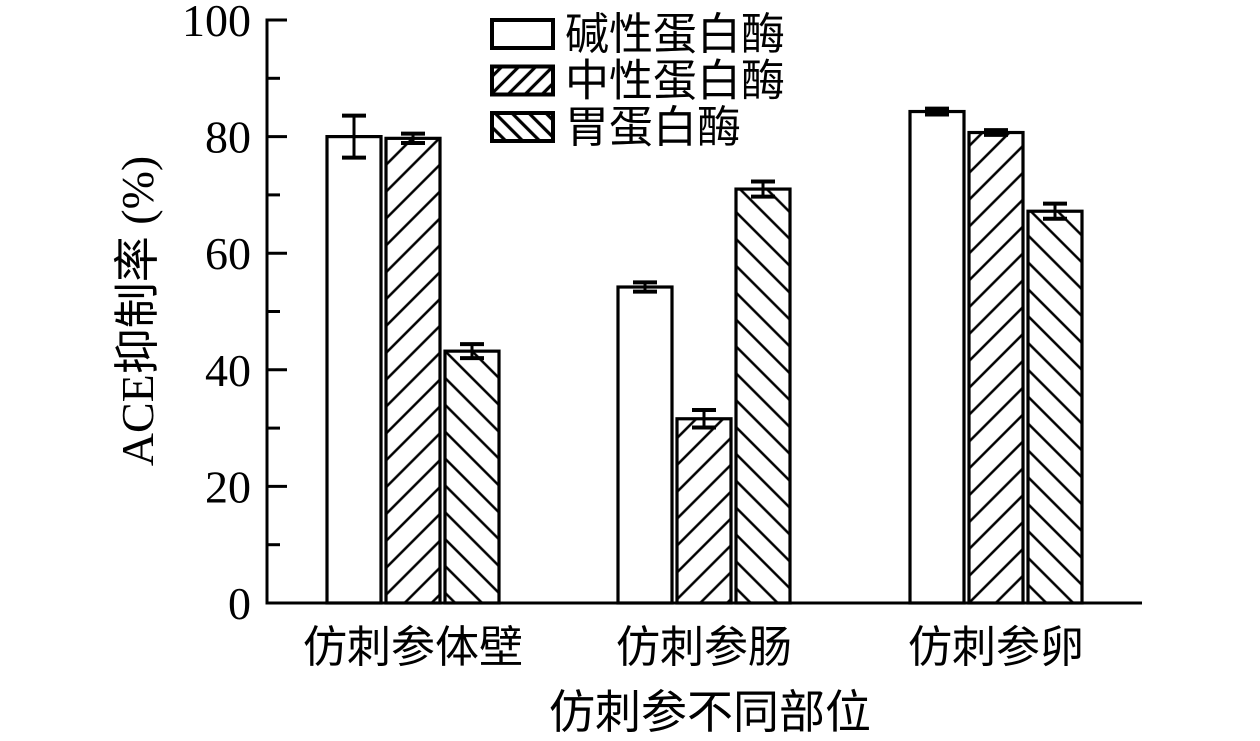 This screenshot has width=1260, height=741. I want to click on legend-label-3: 胃蛋白酶, so click(653, 127).